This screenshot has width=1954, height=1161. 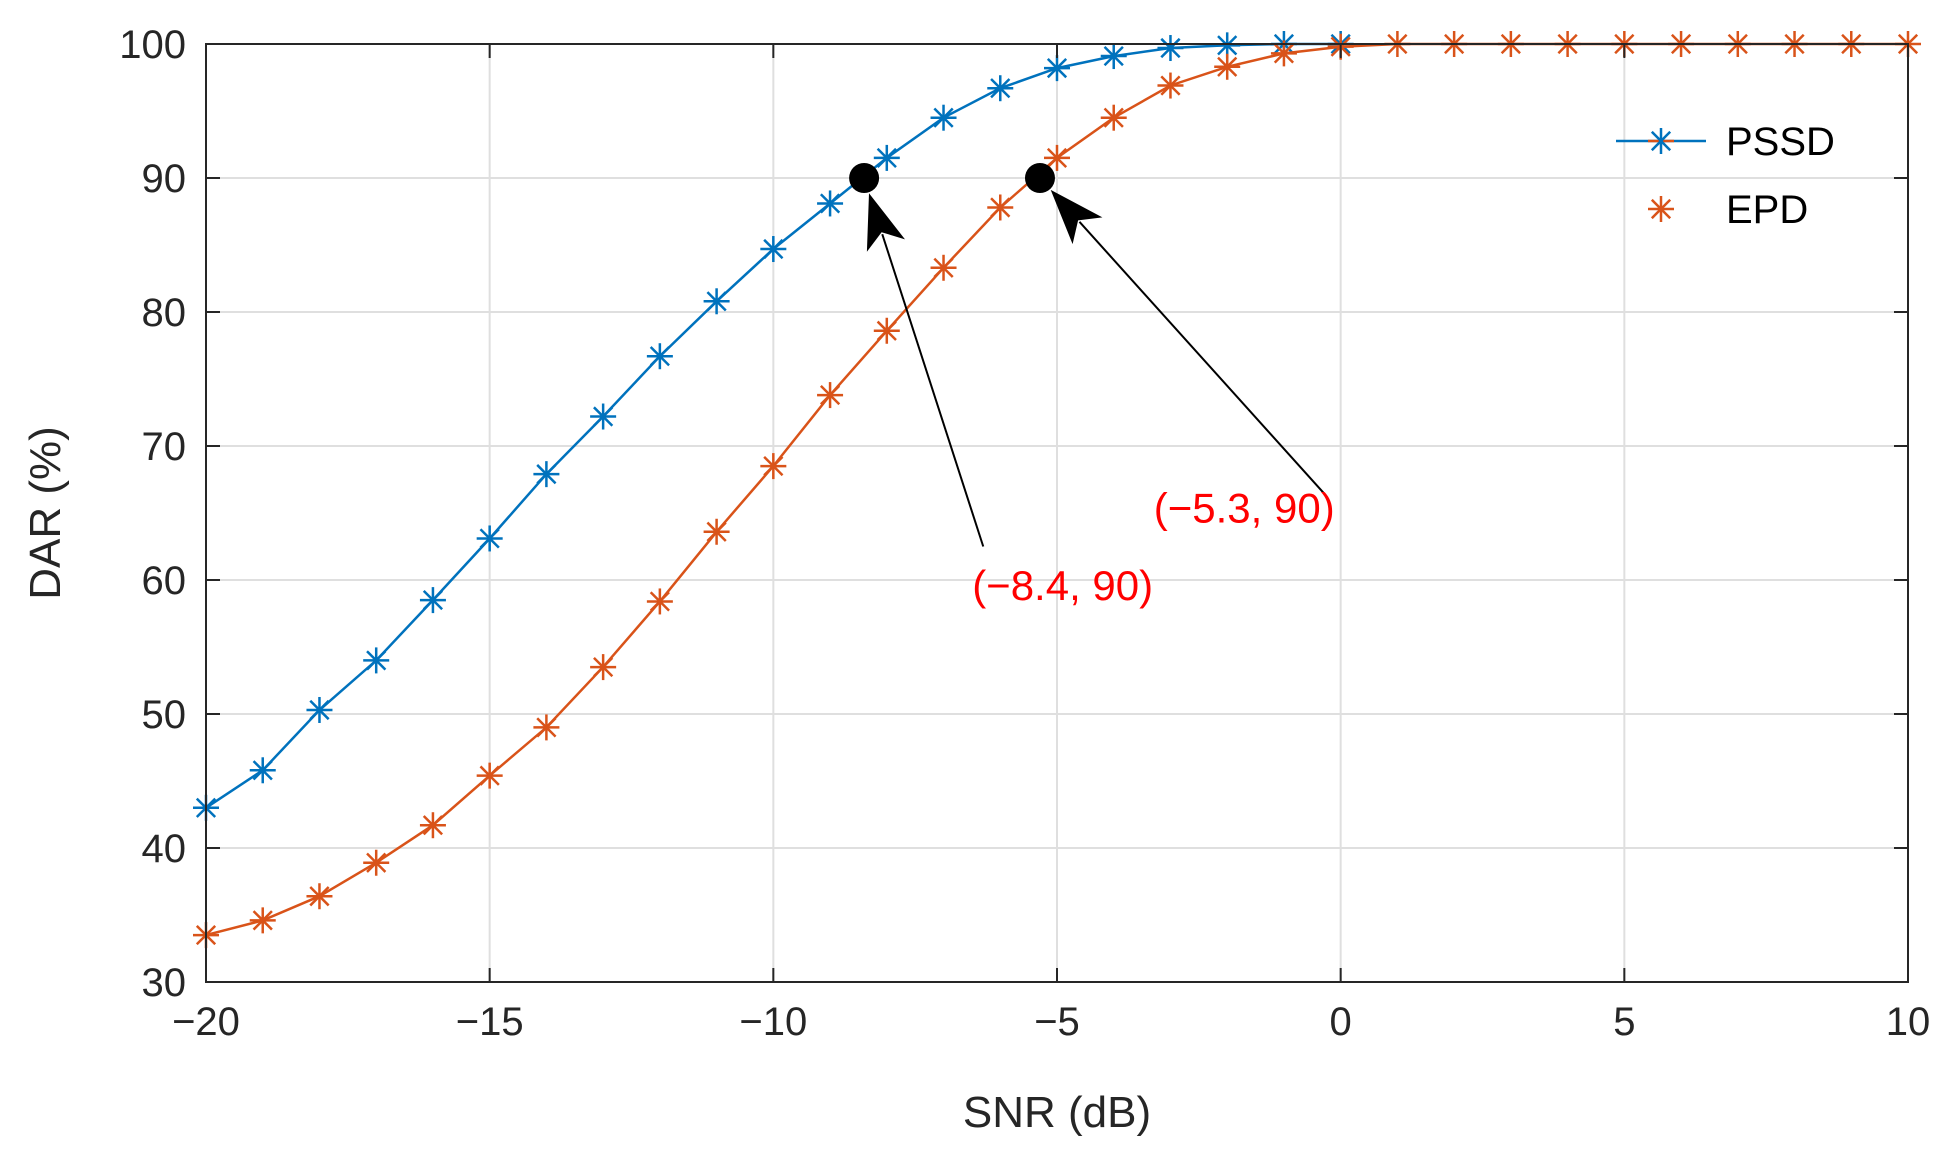 I want to click on annotation-1: (−5.3, 90), so click(x=1179, y=347).